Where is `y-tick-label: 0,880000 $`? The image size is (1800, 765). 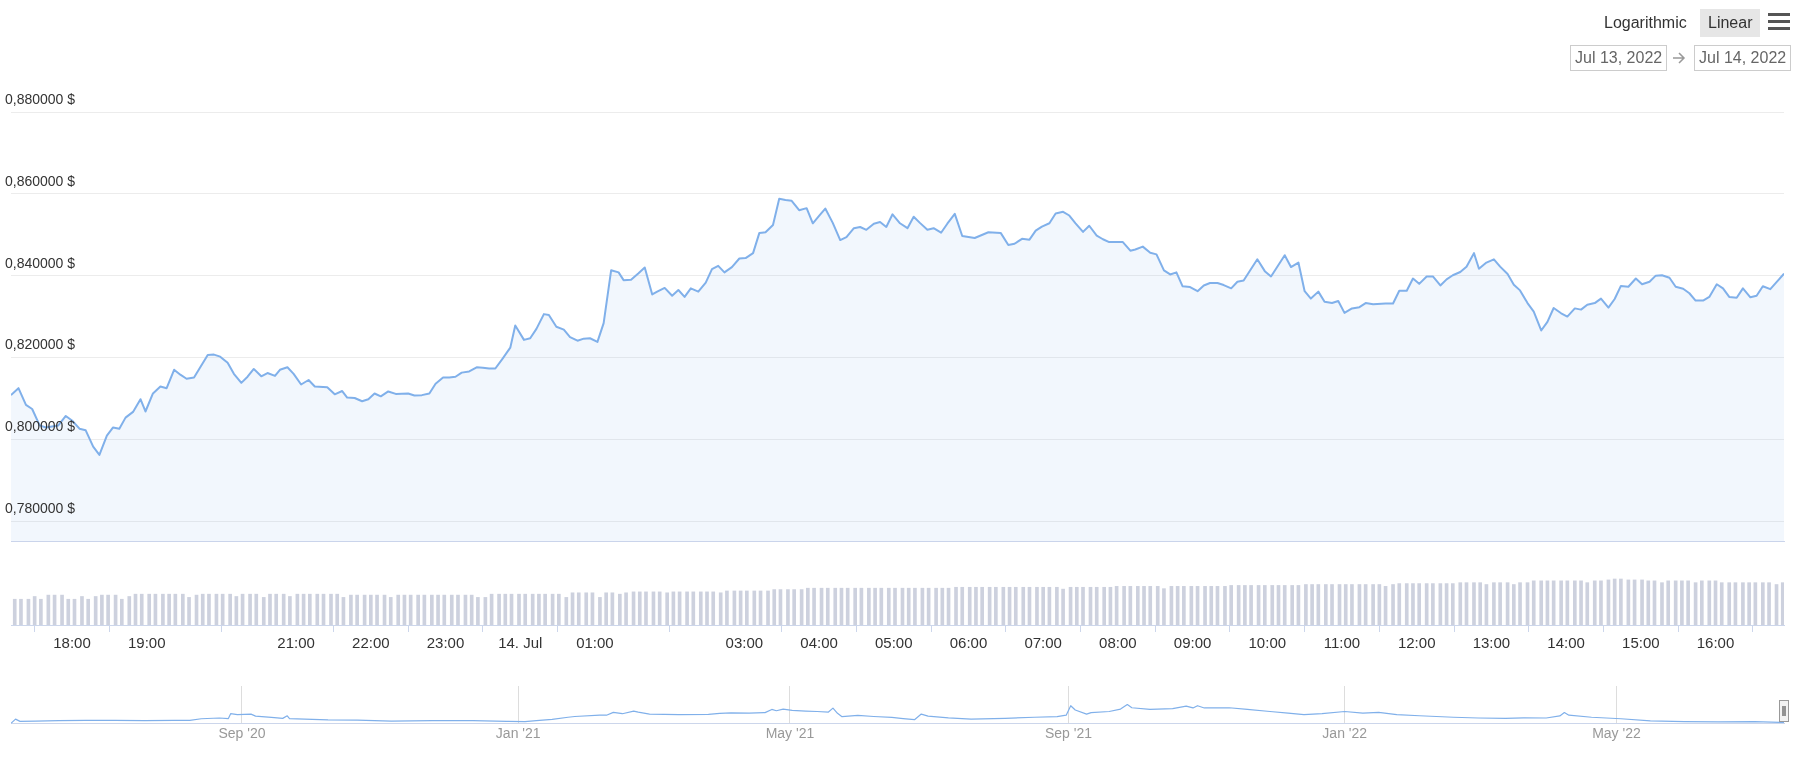
y-tick-label: 0,880000 $ is located at coordinates (40, 98).